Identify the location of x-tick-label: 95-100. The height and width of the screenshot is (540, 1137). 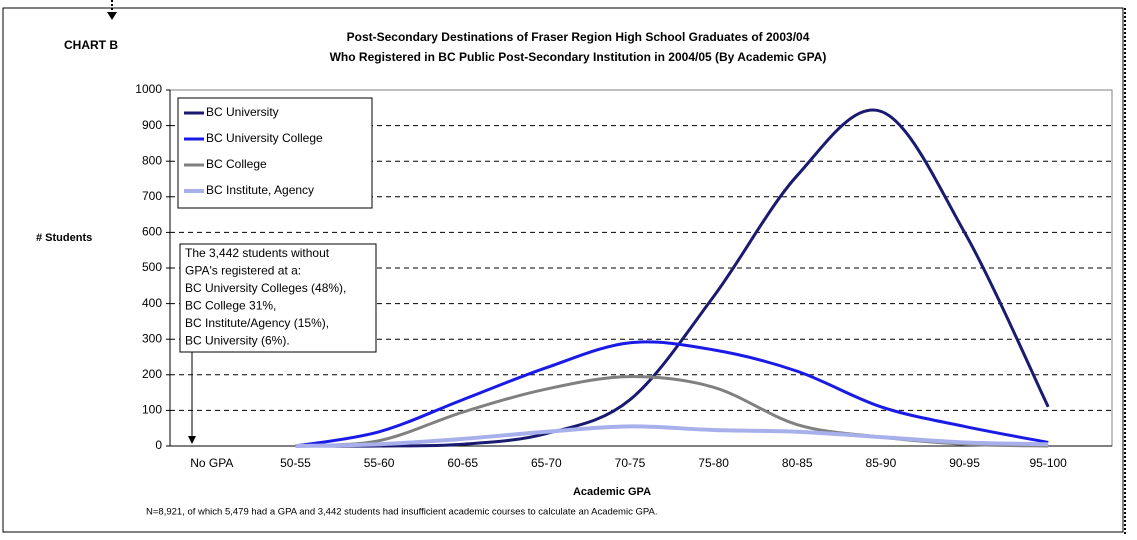
(1048, 463).